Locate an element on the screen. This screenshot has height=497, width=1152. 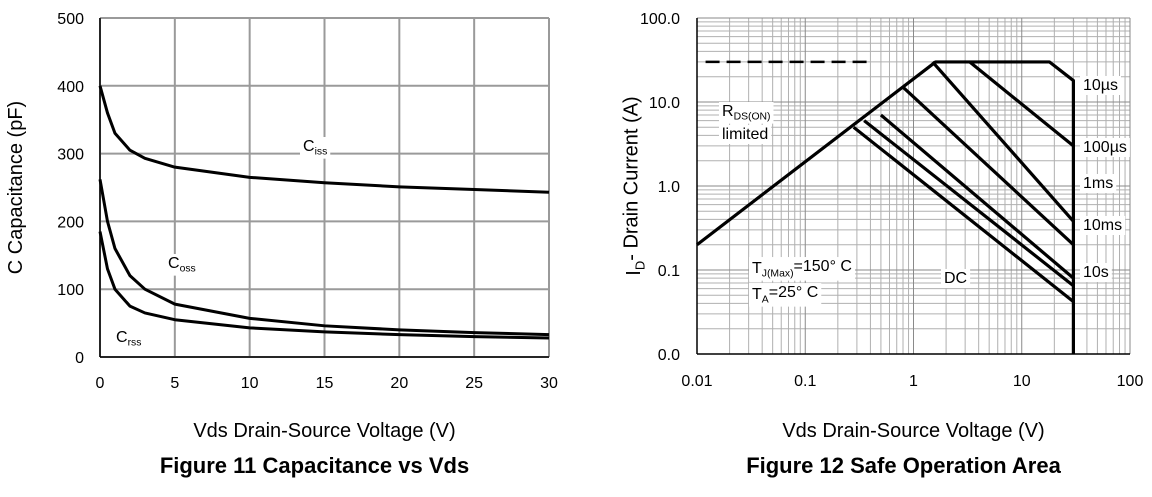
series-label-part: 10ms is located at coordinates (1102, 225).